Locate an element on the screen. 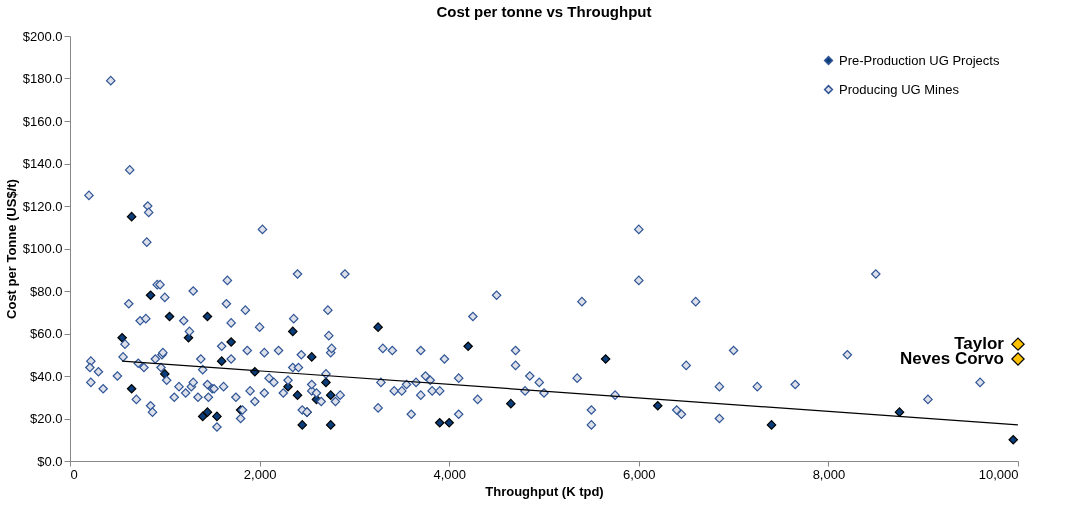  x-tick-label: 6,000 is located at coordinates (639, 474).